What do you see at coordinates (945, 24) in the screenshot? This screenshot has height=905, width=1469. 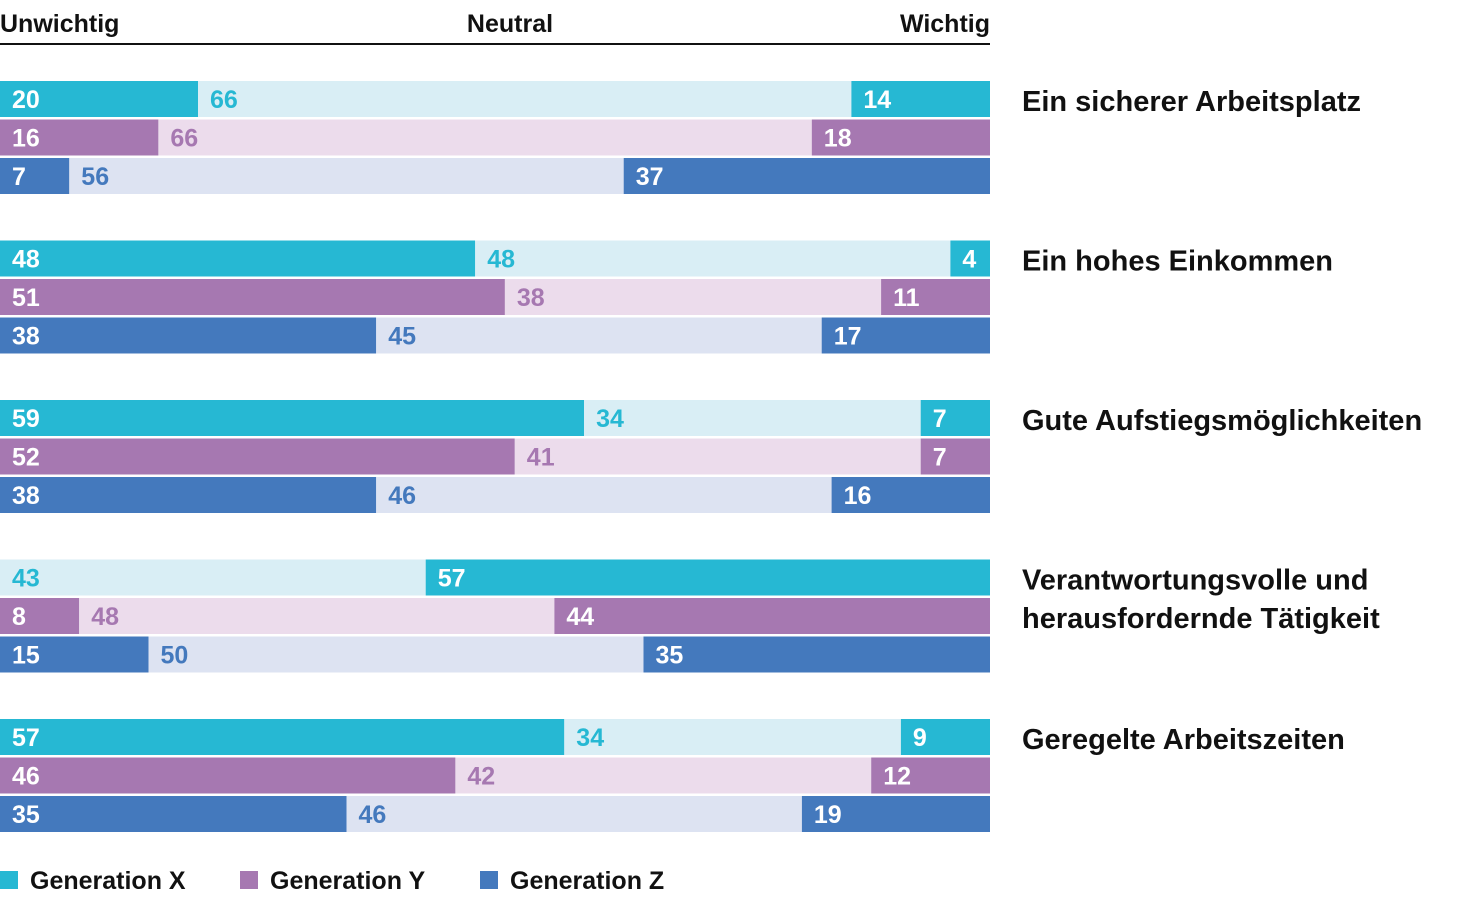 I see `scale-label-wichtig: Wichtig` at bounding box center [945, 24].